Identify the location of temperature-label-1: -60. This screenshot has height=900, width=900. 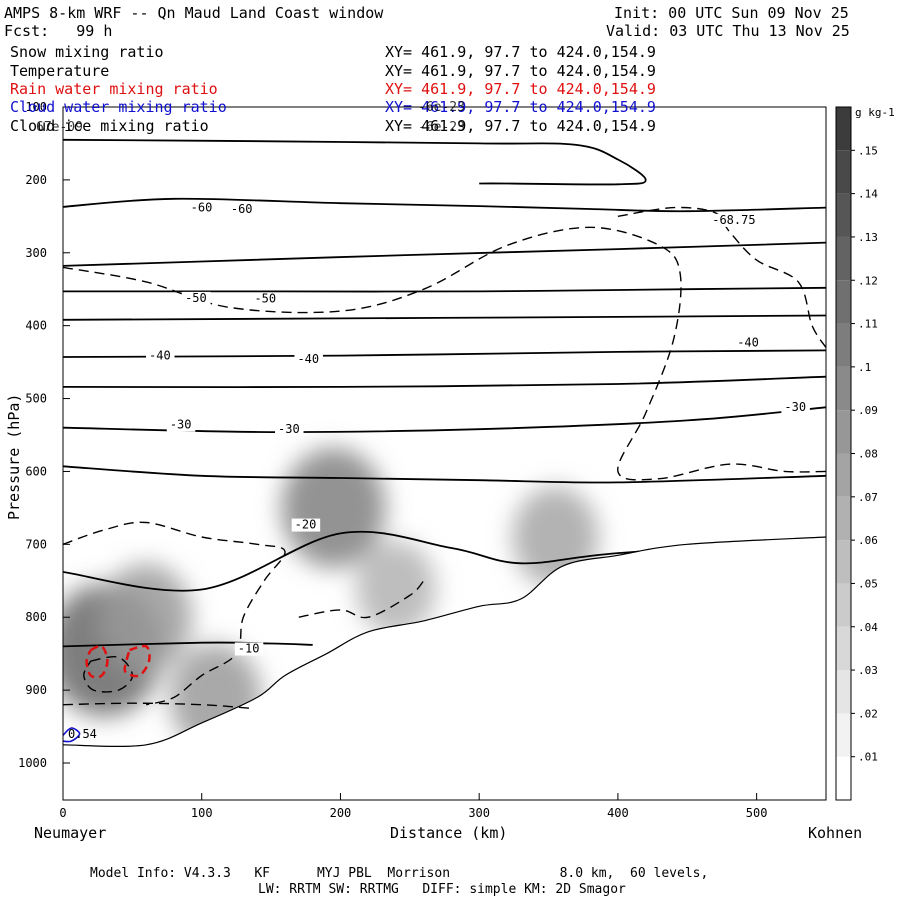
(242, 209).